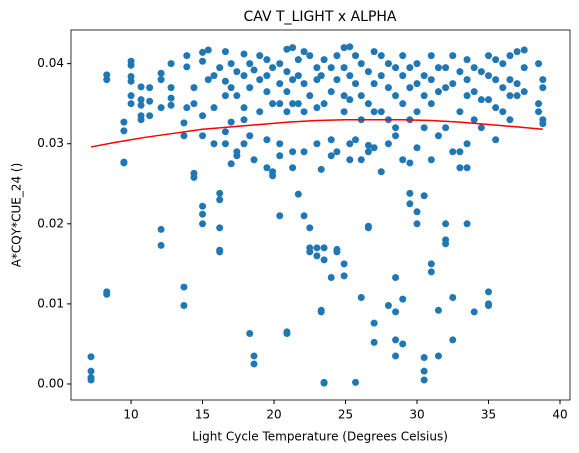 This screenshot has width=579, height=453. What do you see at coordinates (130, 415) in the screenshot?
I see `x-tick-label: 10` at bounding box center [130, 415].